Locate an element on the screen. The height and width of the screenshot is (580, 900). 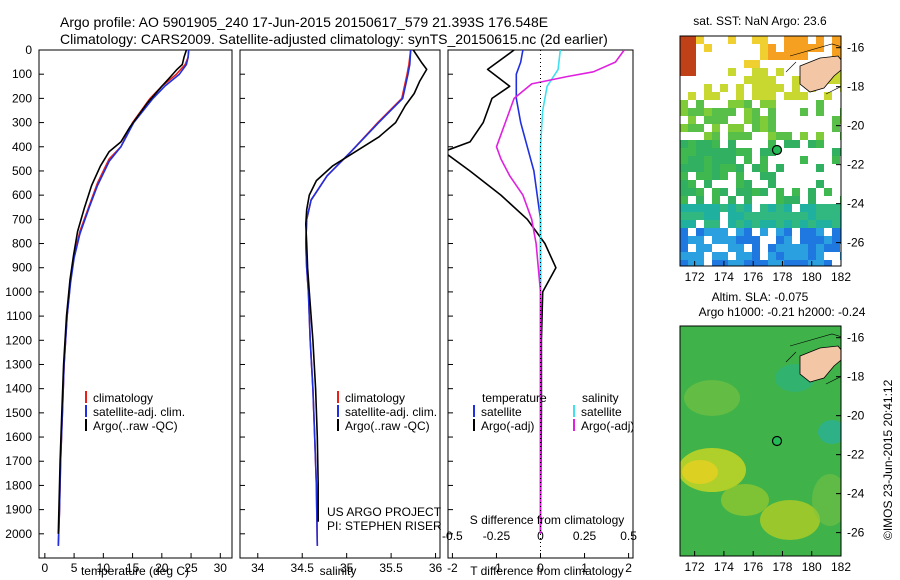
map-lat-label: -24 is located at coordinates (856, 494).